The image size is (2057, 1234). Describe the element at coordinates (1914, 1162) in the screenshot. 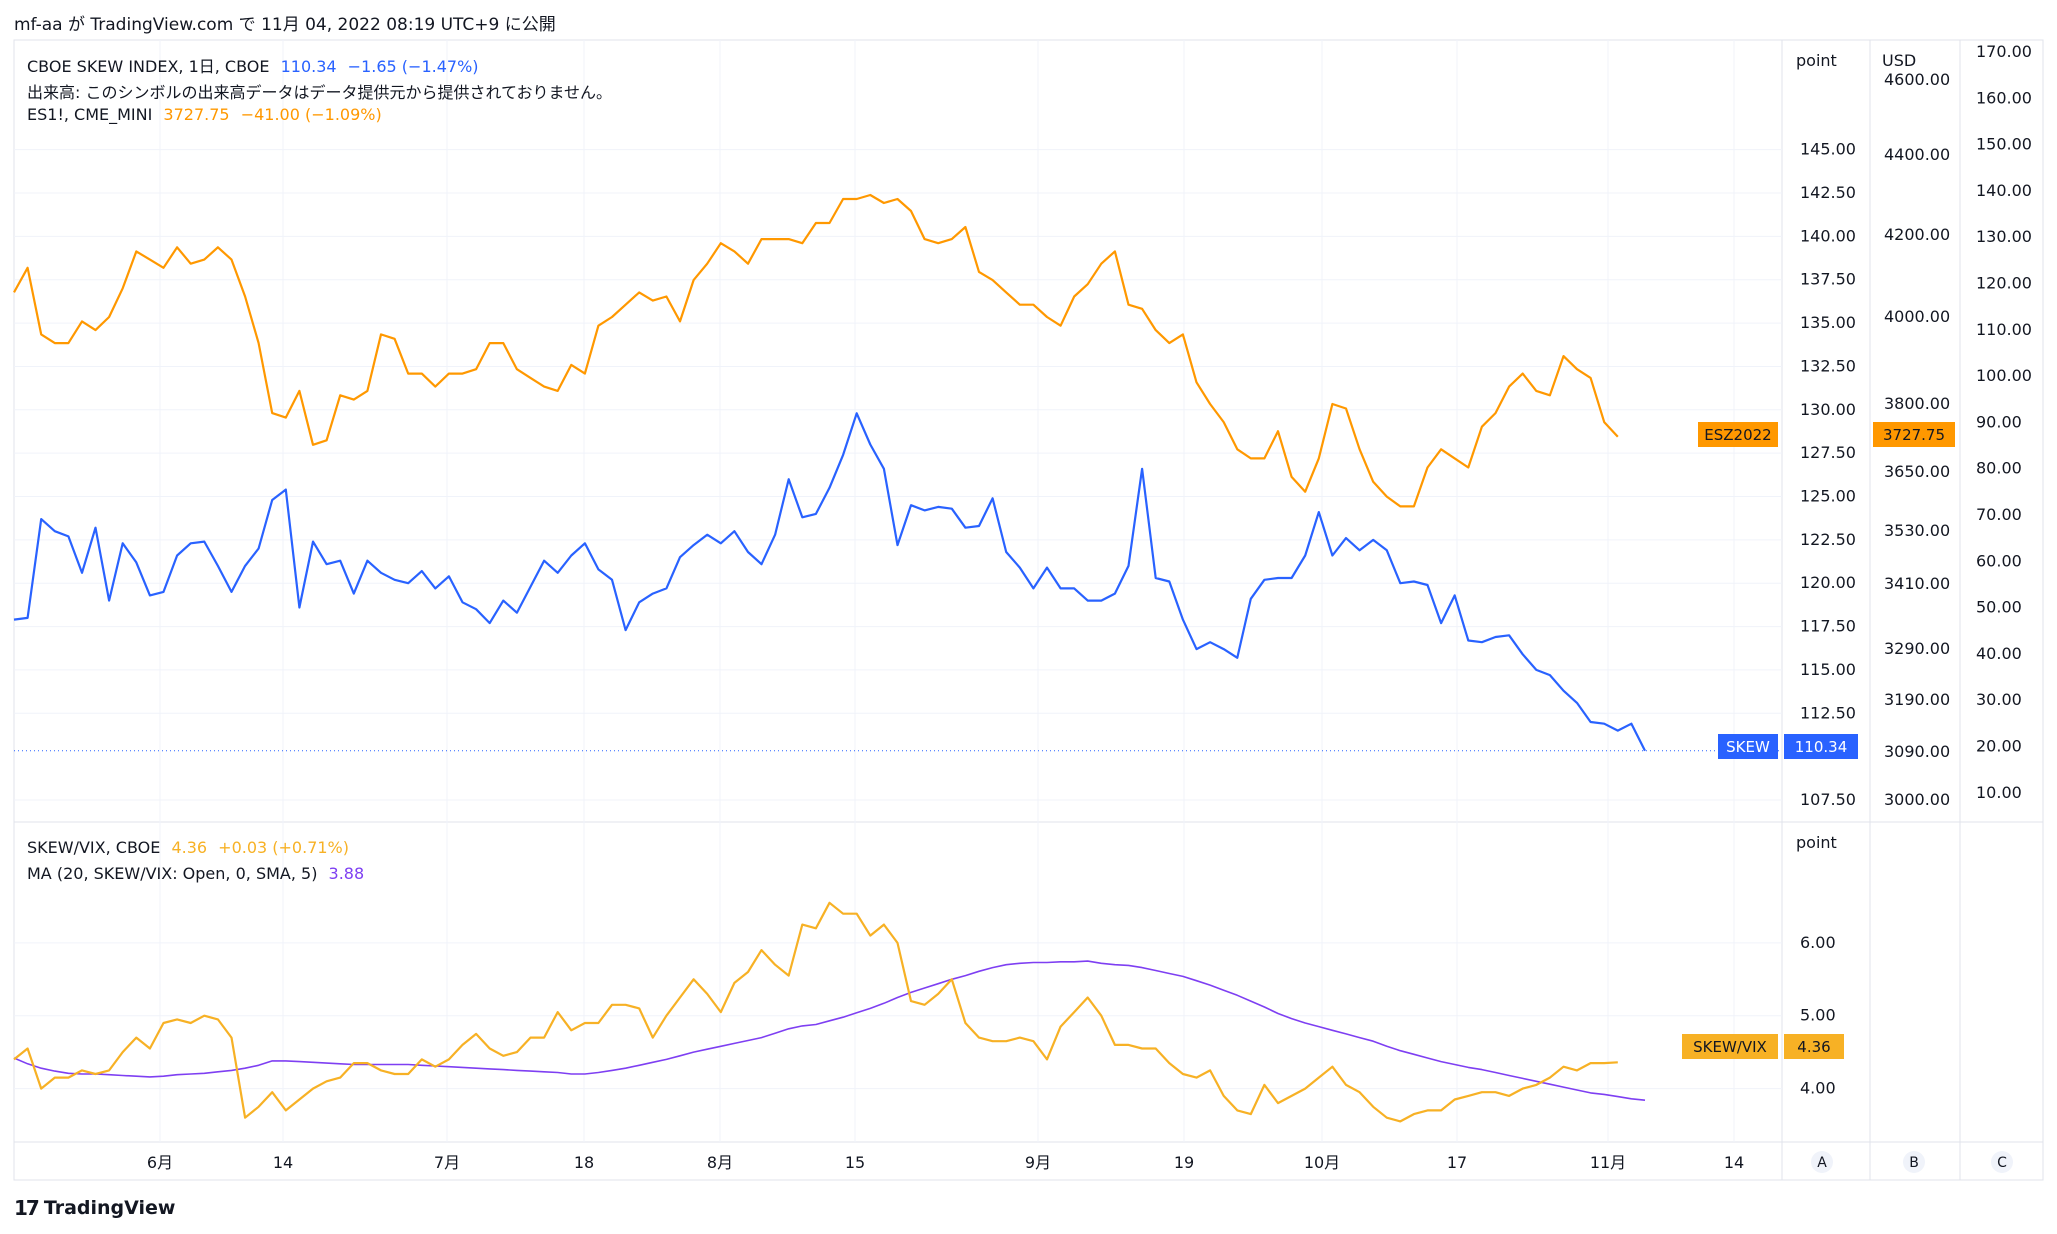

I see `scale-b-button: B` at that location.